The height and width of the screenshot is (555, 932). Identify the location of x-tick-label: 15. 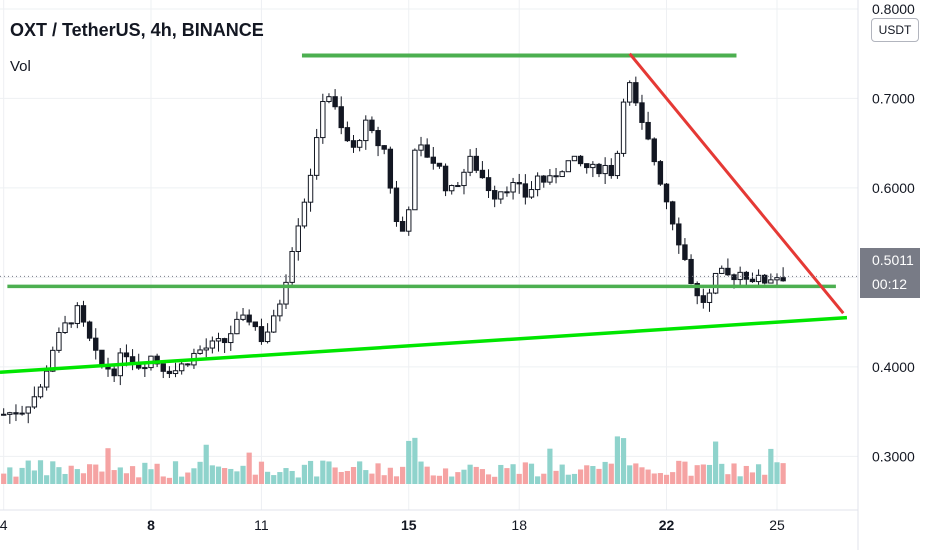
(409, 525).